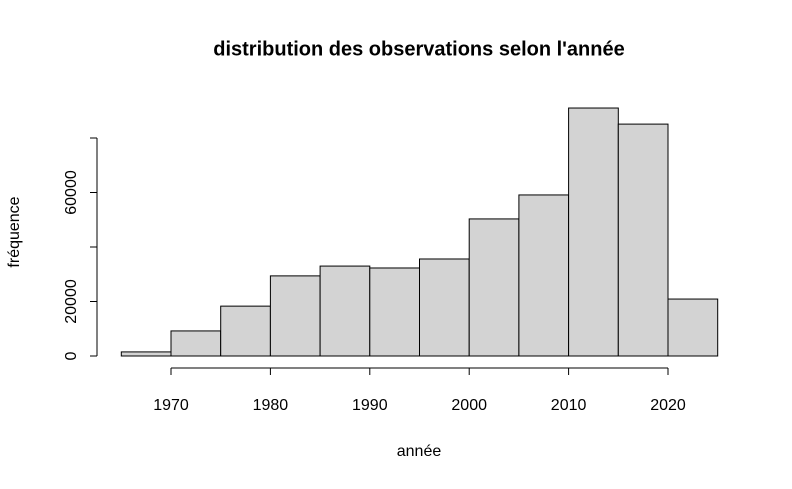 Image resolution: width=792 pixels, height=489 pixels. Describe the element at coordinates (271, 405) in the screenshot. I see `x-tick-label: 1980` at that location.